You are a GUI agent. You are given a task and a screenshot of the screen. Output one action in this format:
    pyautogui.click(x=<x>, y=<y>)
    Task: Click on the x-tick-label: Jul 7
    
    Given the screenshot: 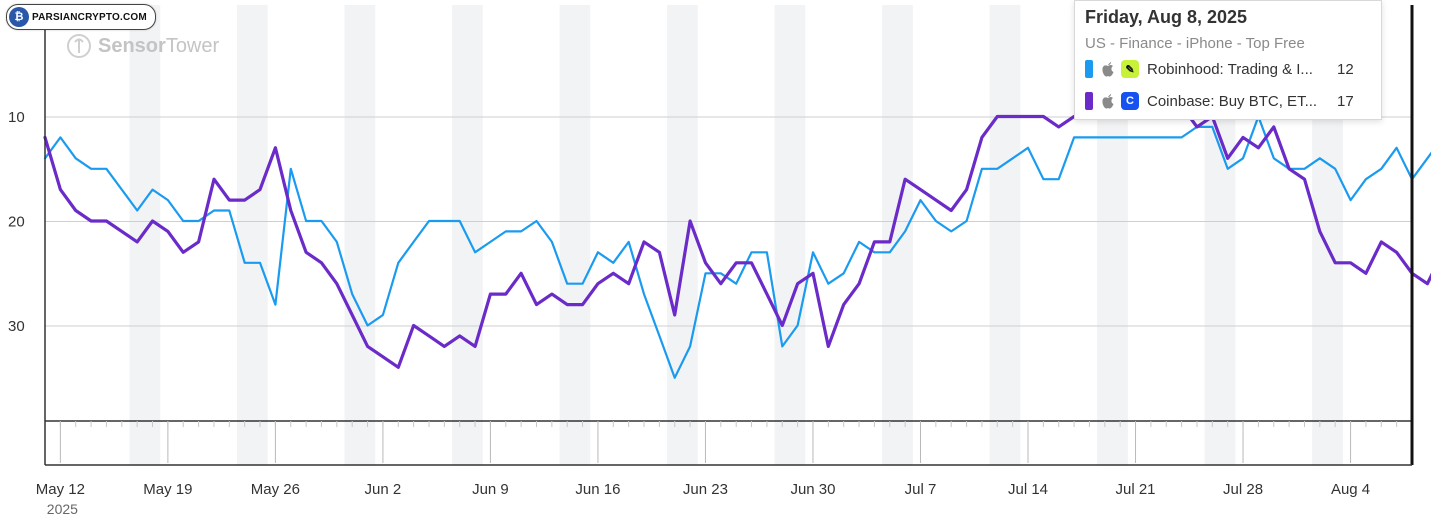 What is the action you would take?
    pyautogui.click(x=921, y=489)
    